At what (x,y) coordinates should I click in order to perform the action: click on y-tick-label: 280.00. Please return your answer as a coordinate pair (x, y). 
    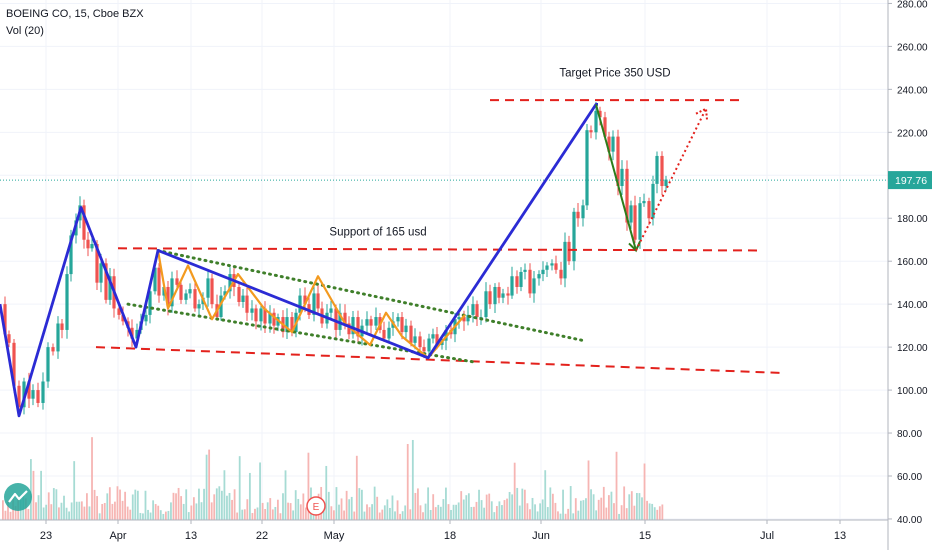
    Looking at the image, I should click on (912, 5).